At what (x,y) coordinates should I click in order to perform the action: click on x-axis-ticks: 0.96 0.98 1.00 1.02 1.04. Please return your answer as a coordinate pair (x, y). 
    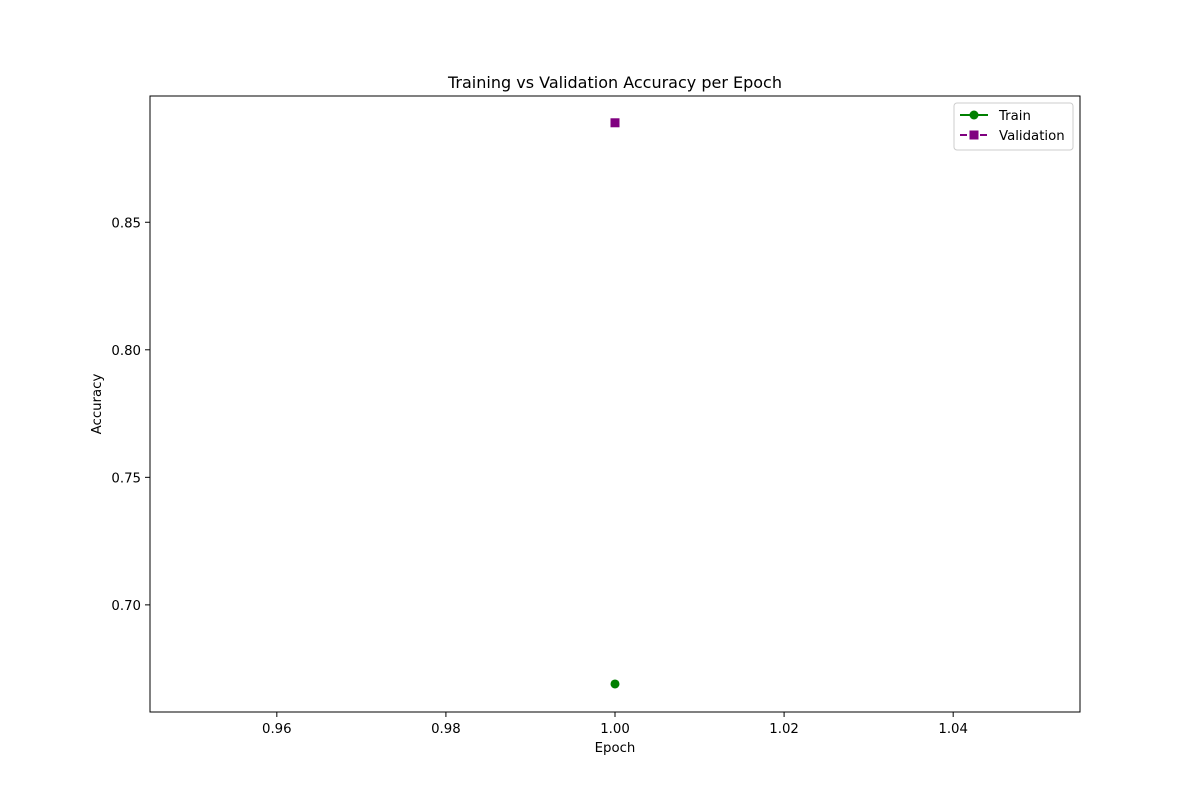
    Looking at the image, I should click on (615, 724).